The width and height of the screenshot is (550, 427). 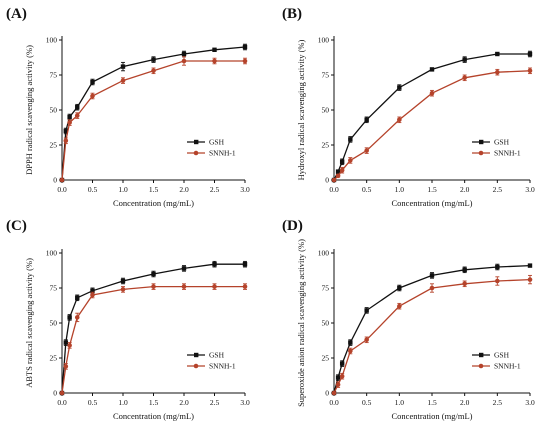 I want to click on y-axis-title: DPPH radical scavenging activity (%), so click(x=29, y=110).